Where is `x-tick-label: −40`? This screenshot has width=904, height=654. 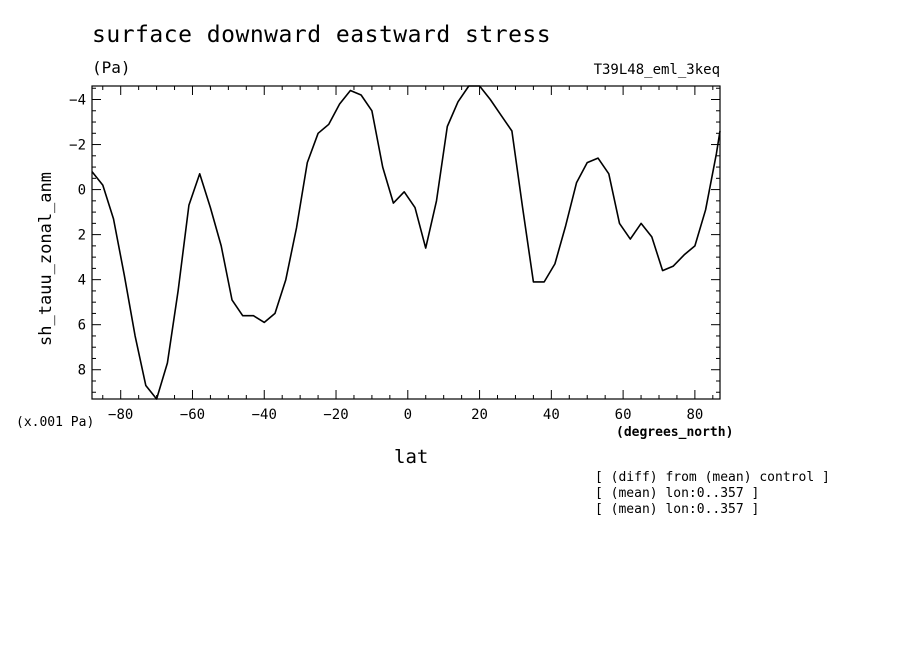 x-tick-label: −40 is located at coordinates (264, 415).